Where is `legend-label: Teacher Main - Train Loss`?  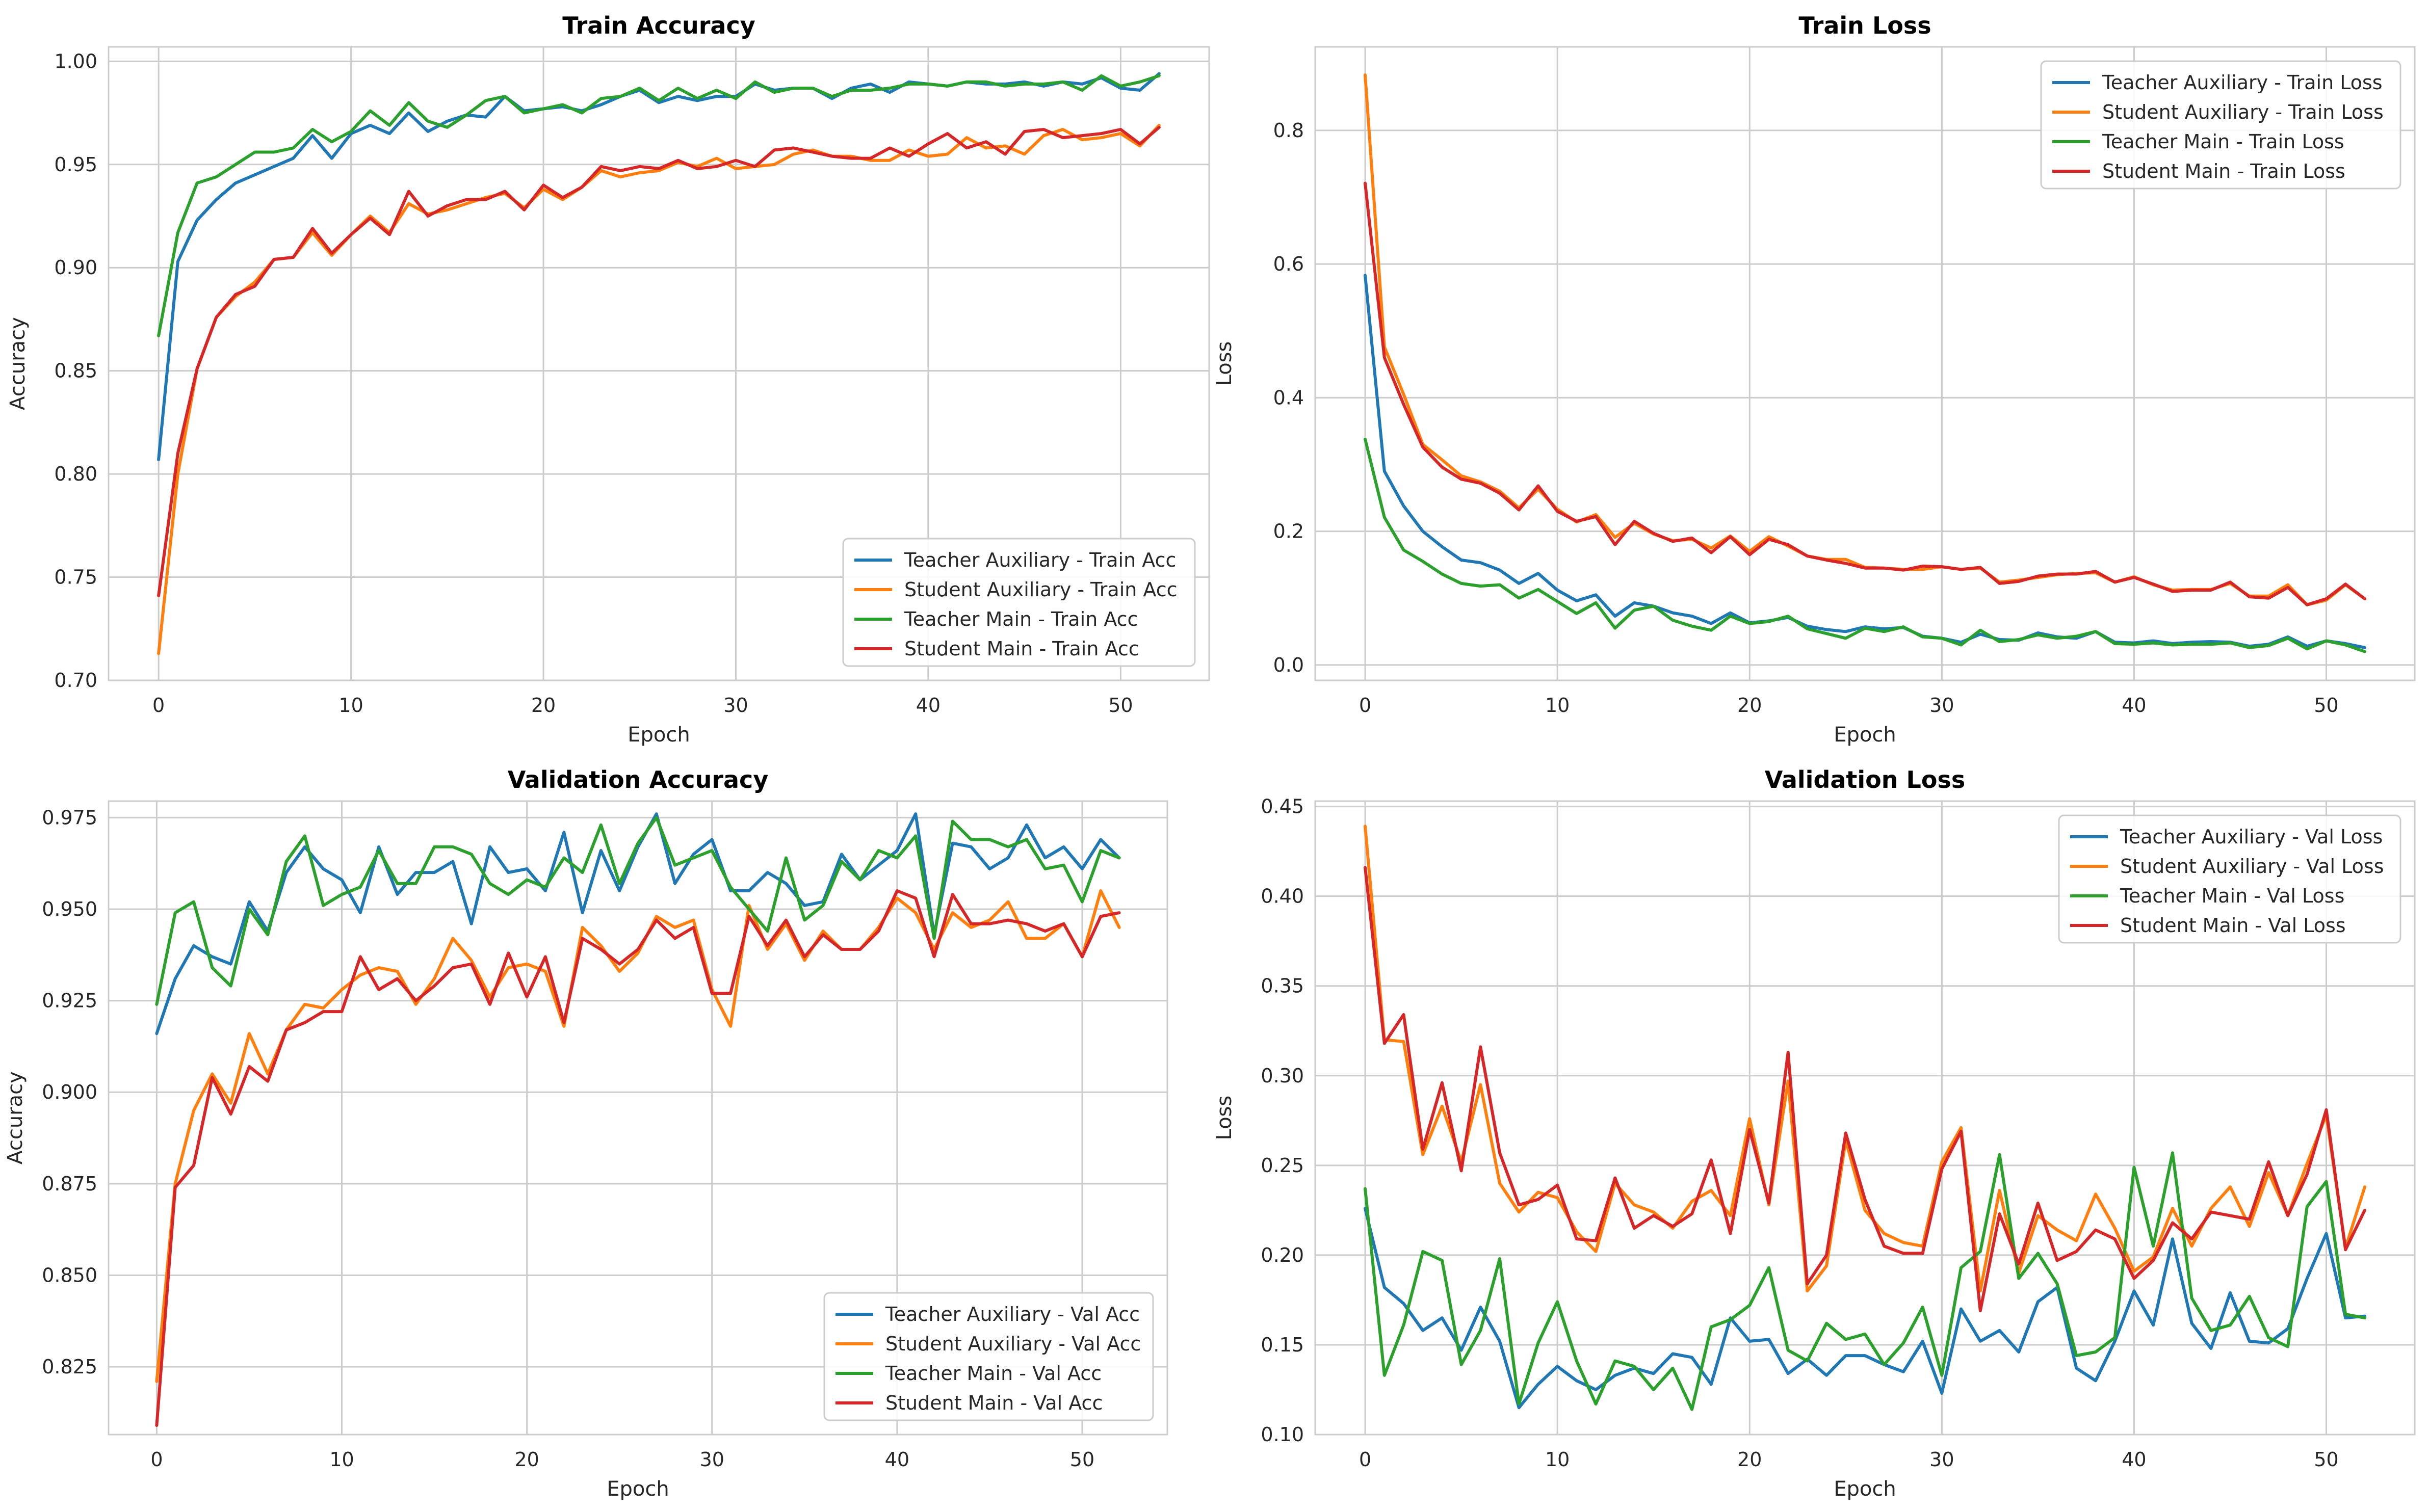
legend-label: Teacher Main - Train Loss is located at coordinates (2223, 141).